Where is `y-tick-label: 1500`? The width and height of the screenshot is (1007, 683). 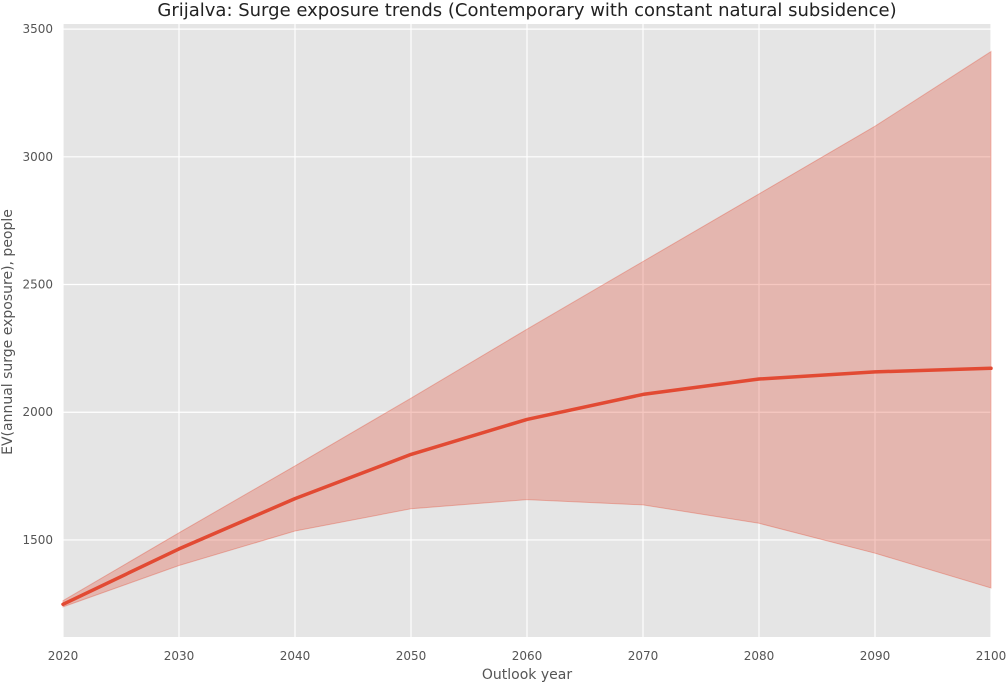 y-tick-label: 1500 is located at coordinates (37, 540).